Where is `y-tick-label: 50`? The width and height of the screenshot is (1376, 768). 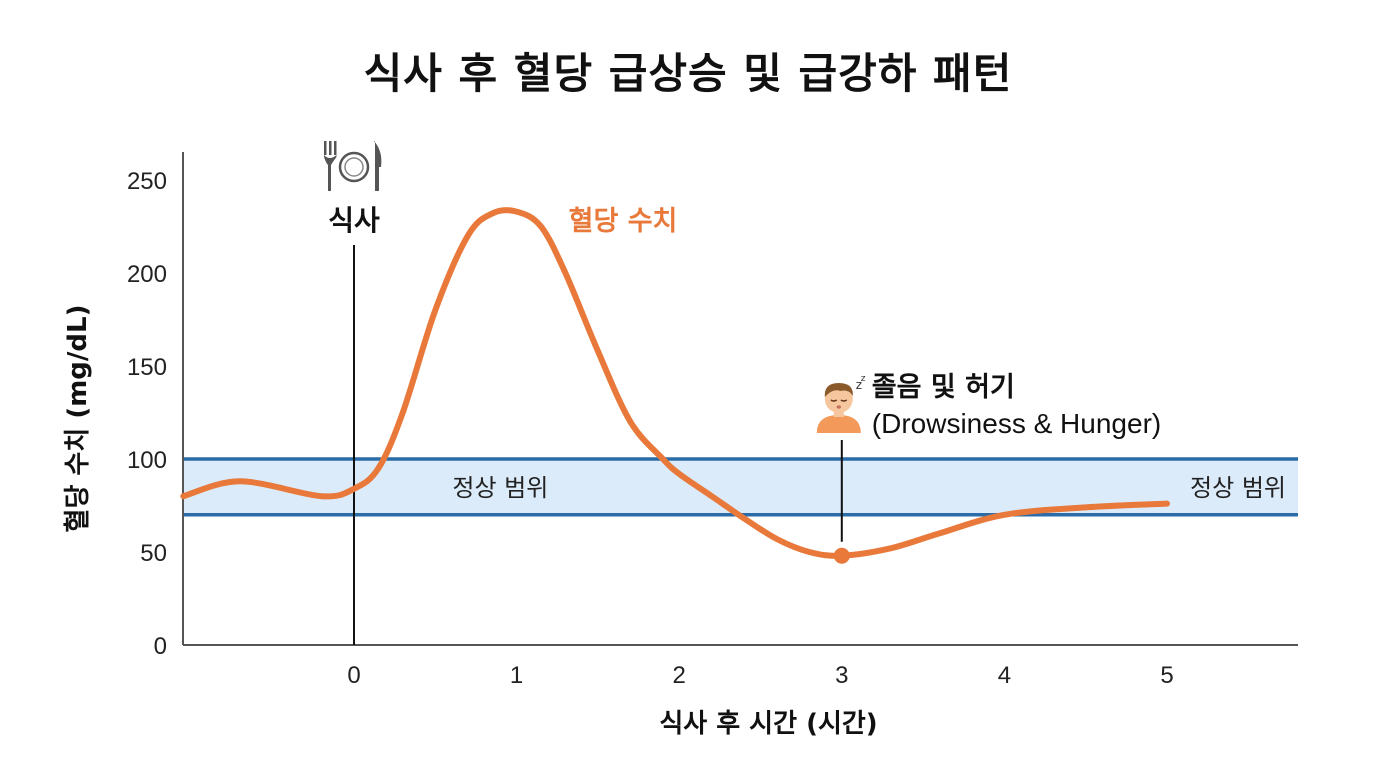 y-tick-label: 50 is located at coordinates (153, 553).